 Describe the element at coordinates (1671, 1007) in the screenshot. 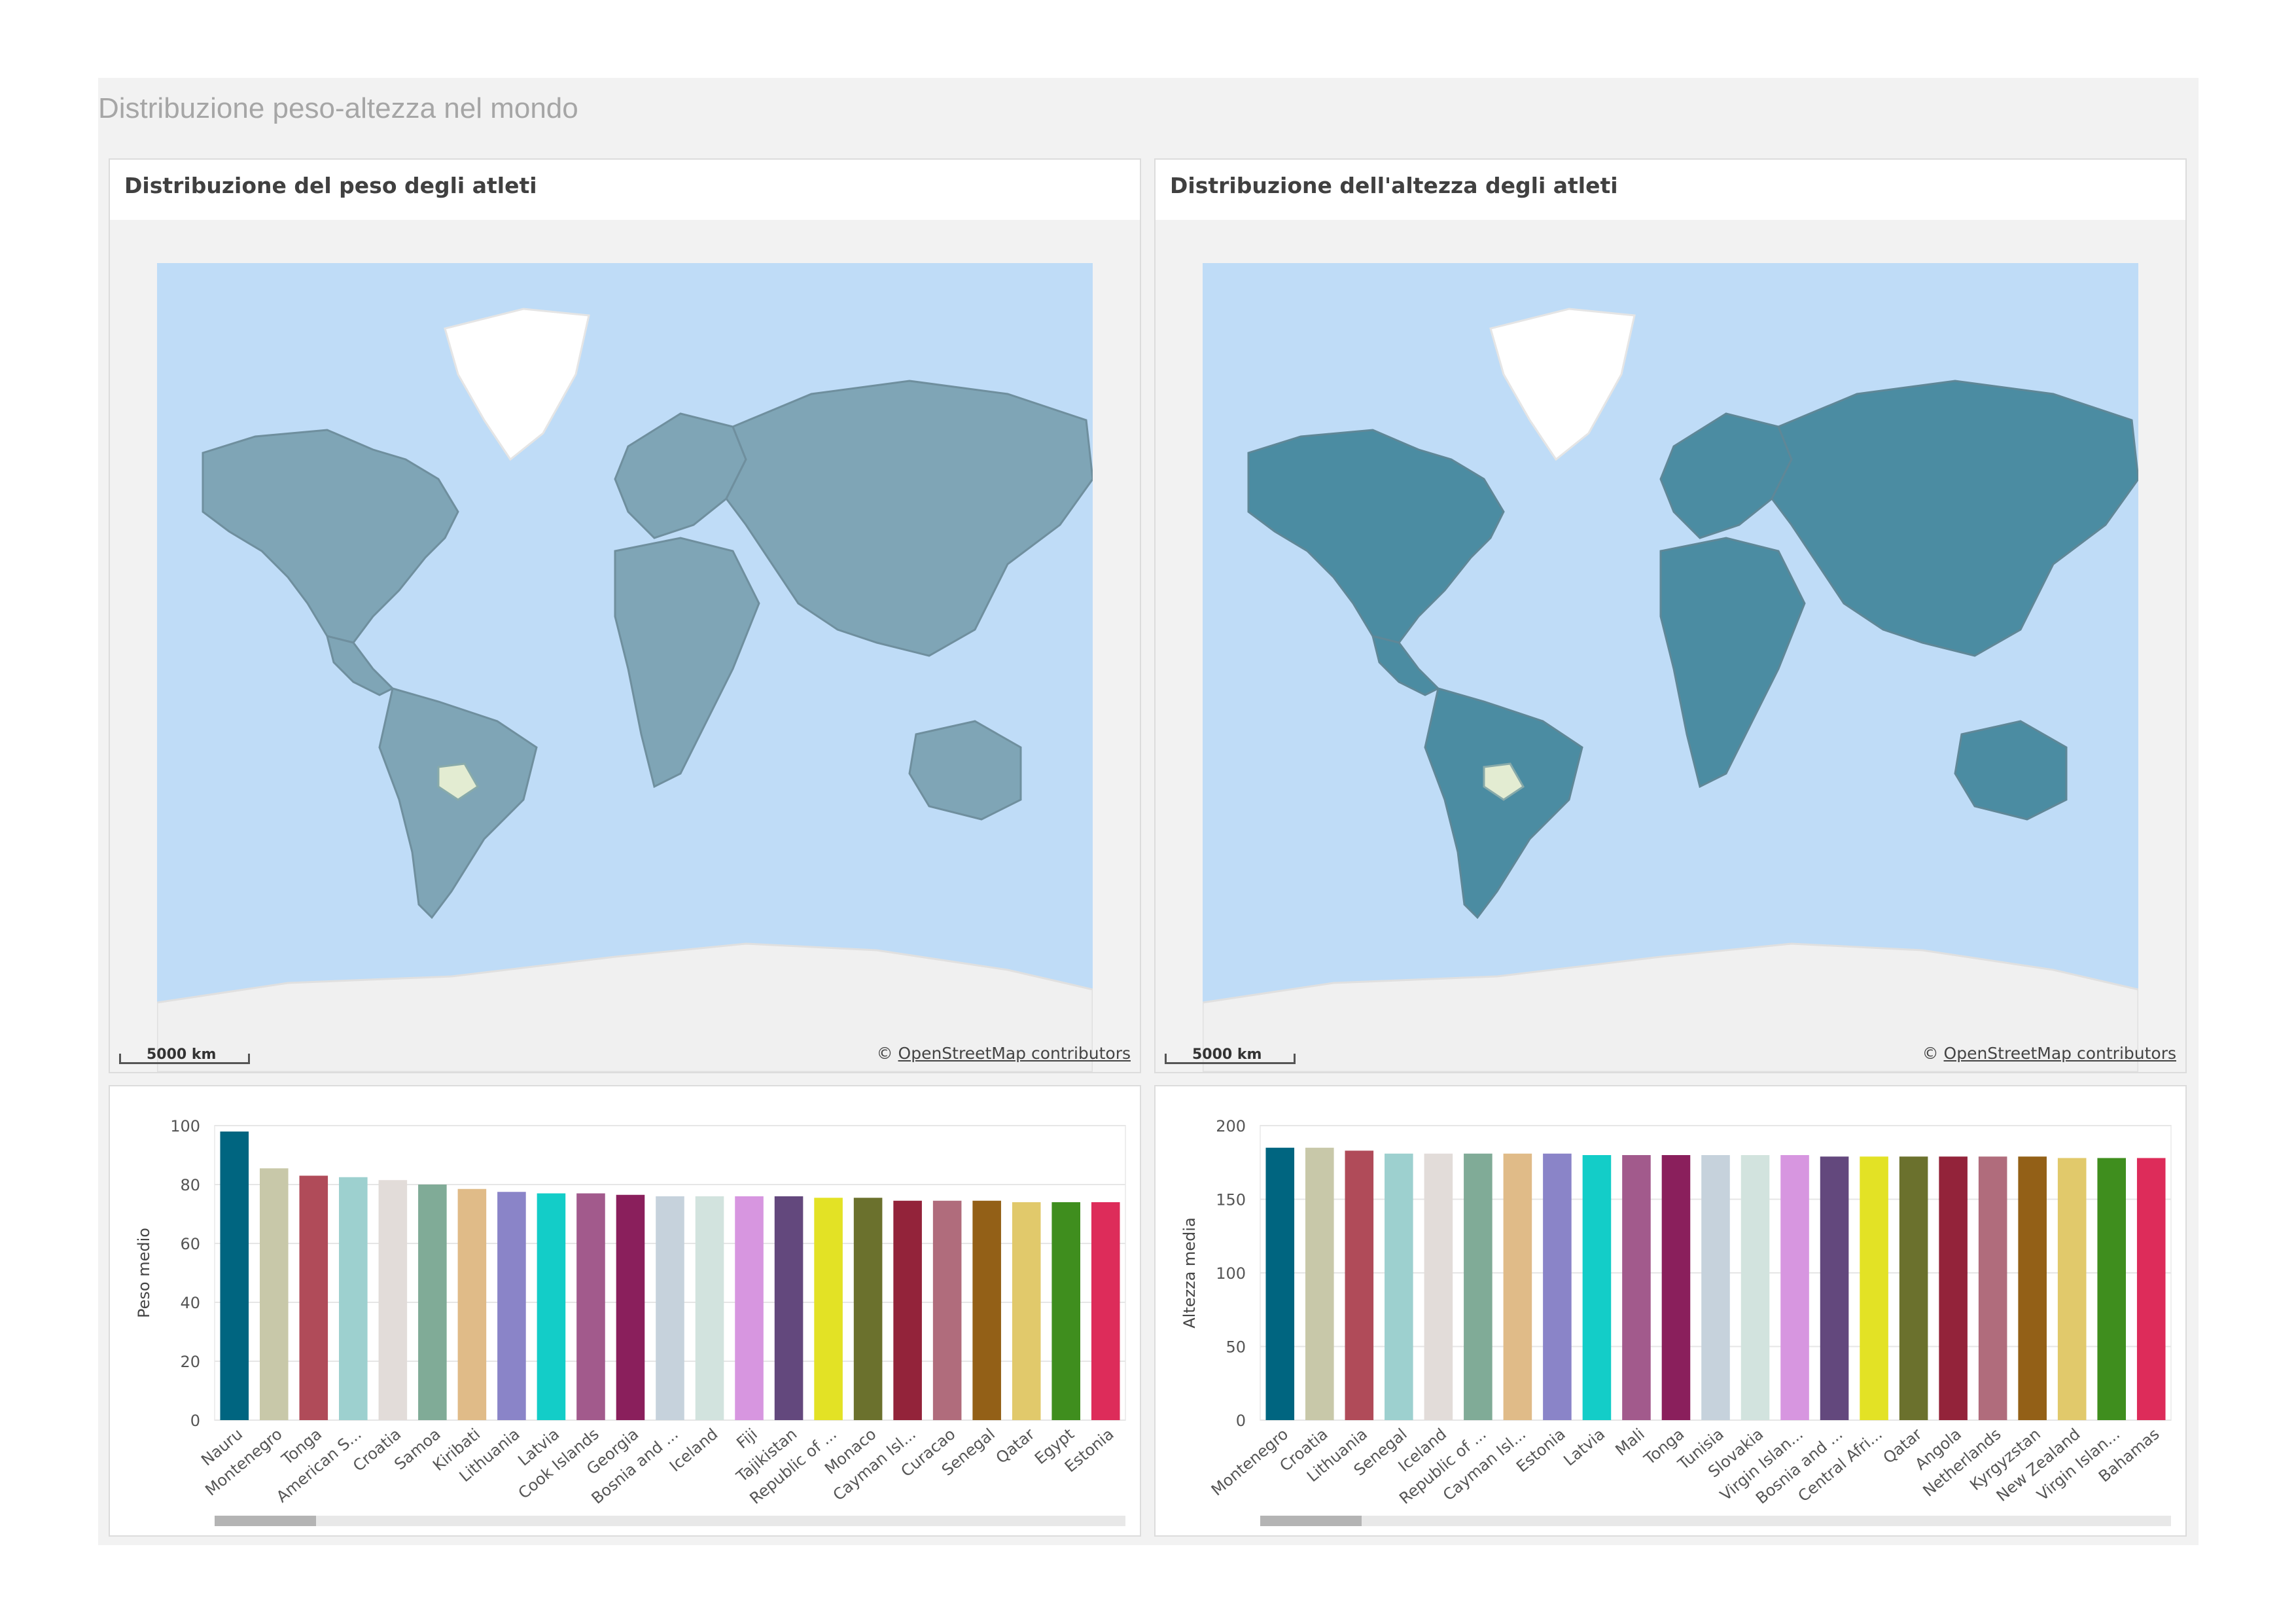

I see `antarctica` at that location.